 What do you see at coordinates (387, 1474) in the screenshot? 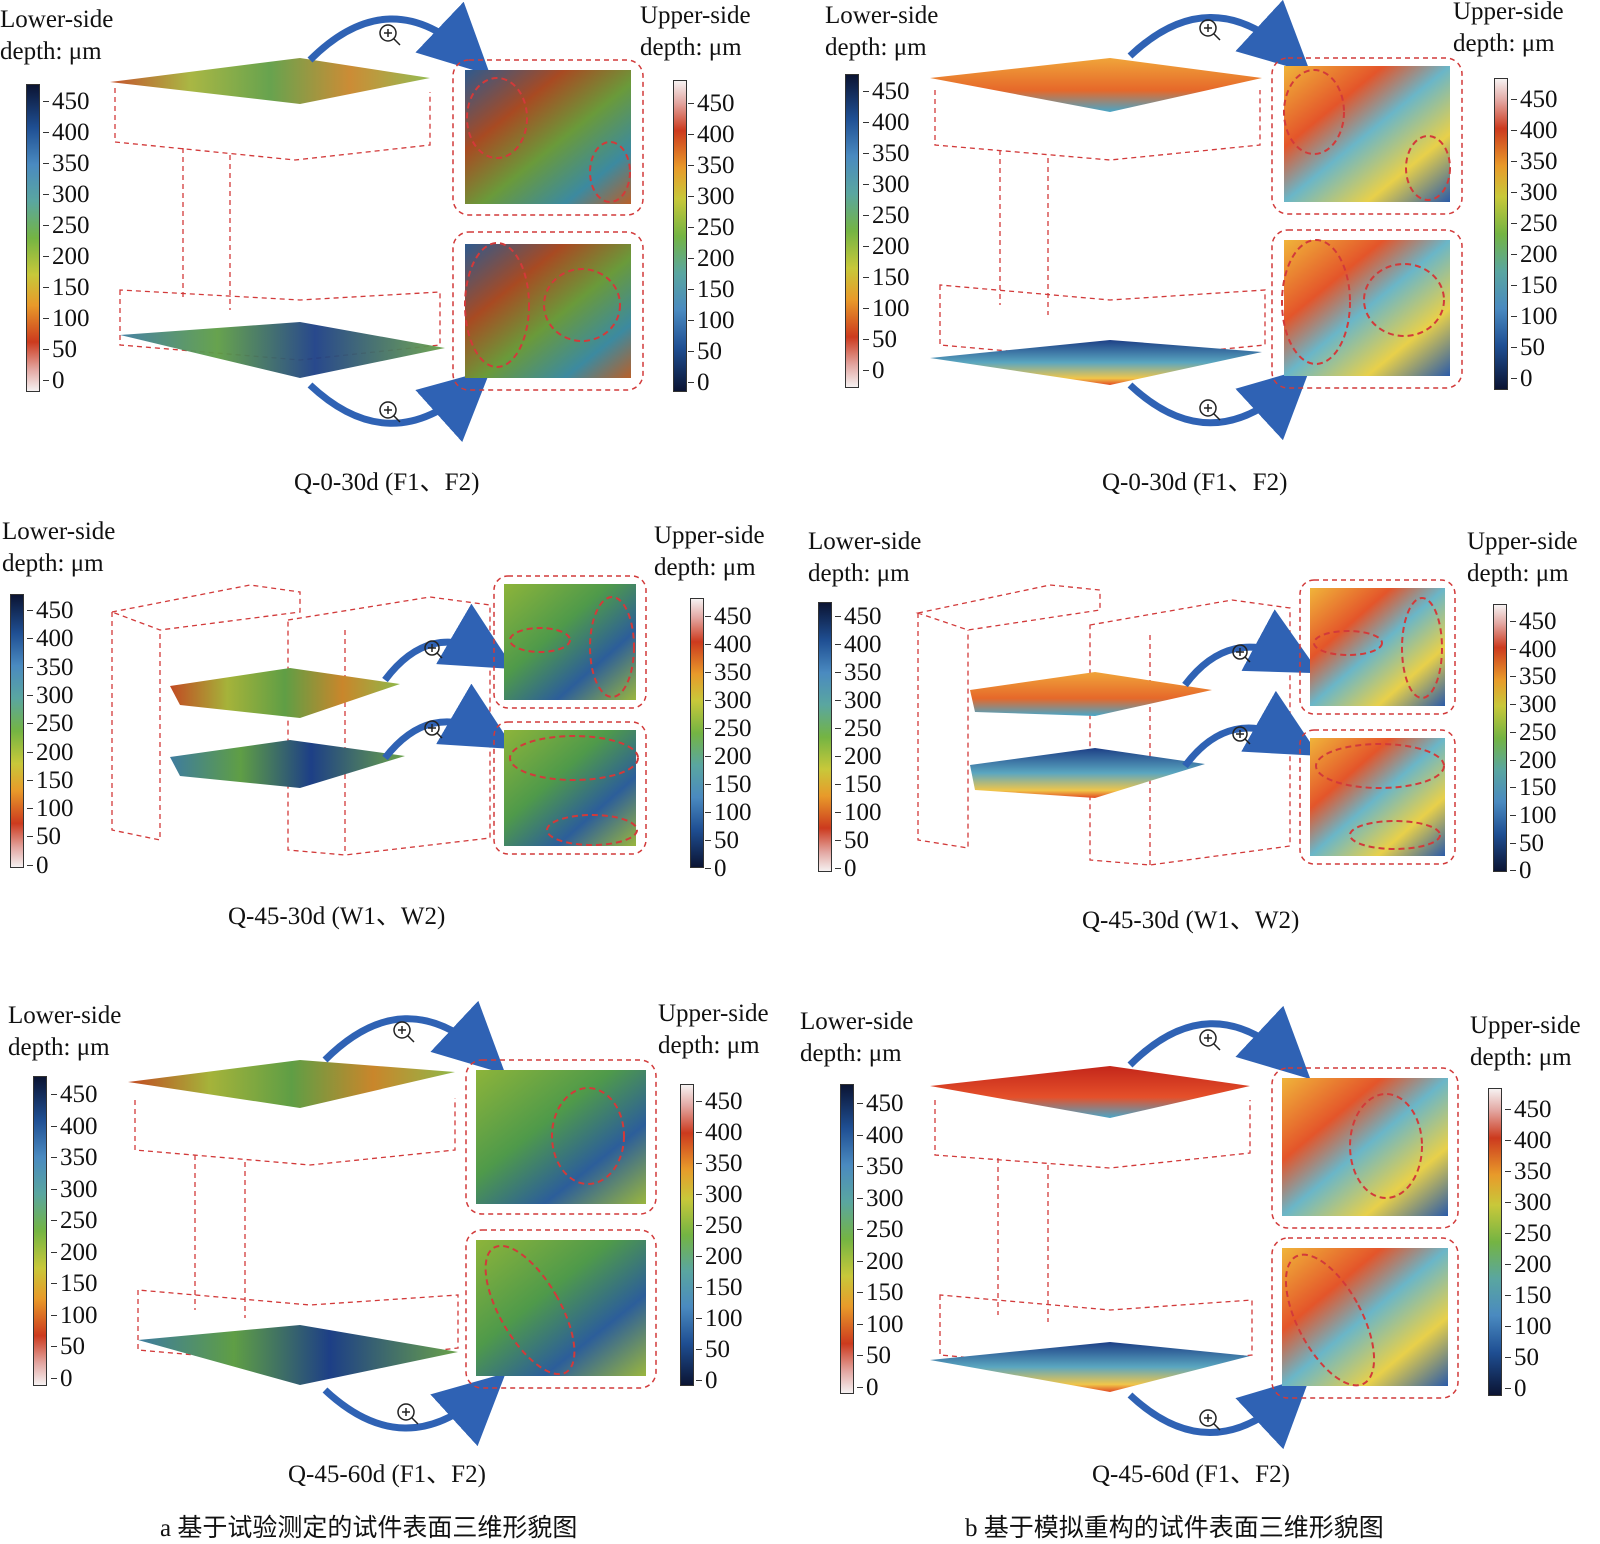
I see `caption-q-45-60d-measured: Q-45-60d (F1、F2)` at bounding box center [387, 1474].